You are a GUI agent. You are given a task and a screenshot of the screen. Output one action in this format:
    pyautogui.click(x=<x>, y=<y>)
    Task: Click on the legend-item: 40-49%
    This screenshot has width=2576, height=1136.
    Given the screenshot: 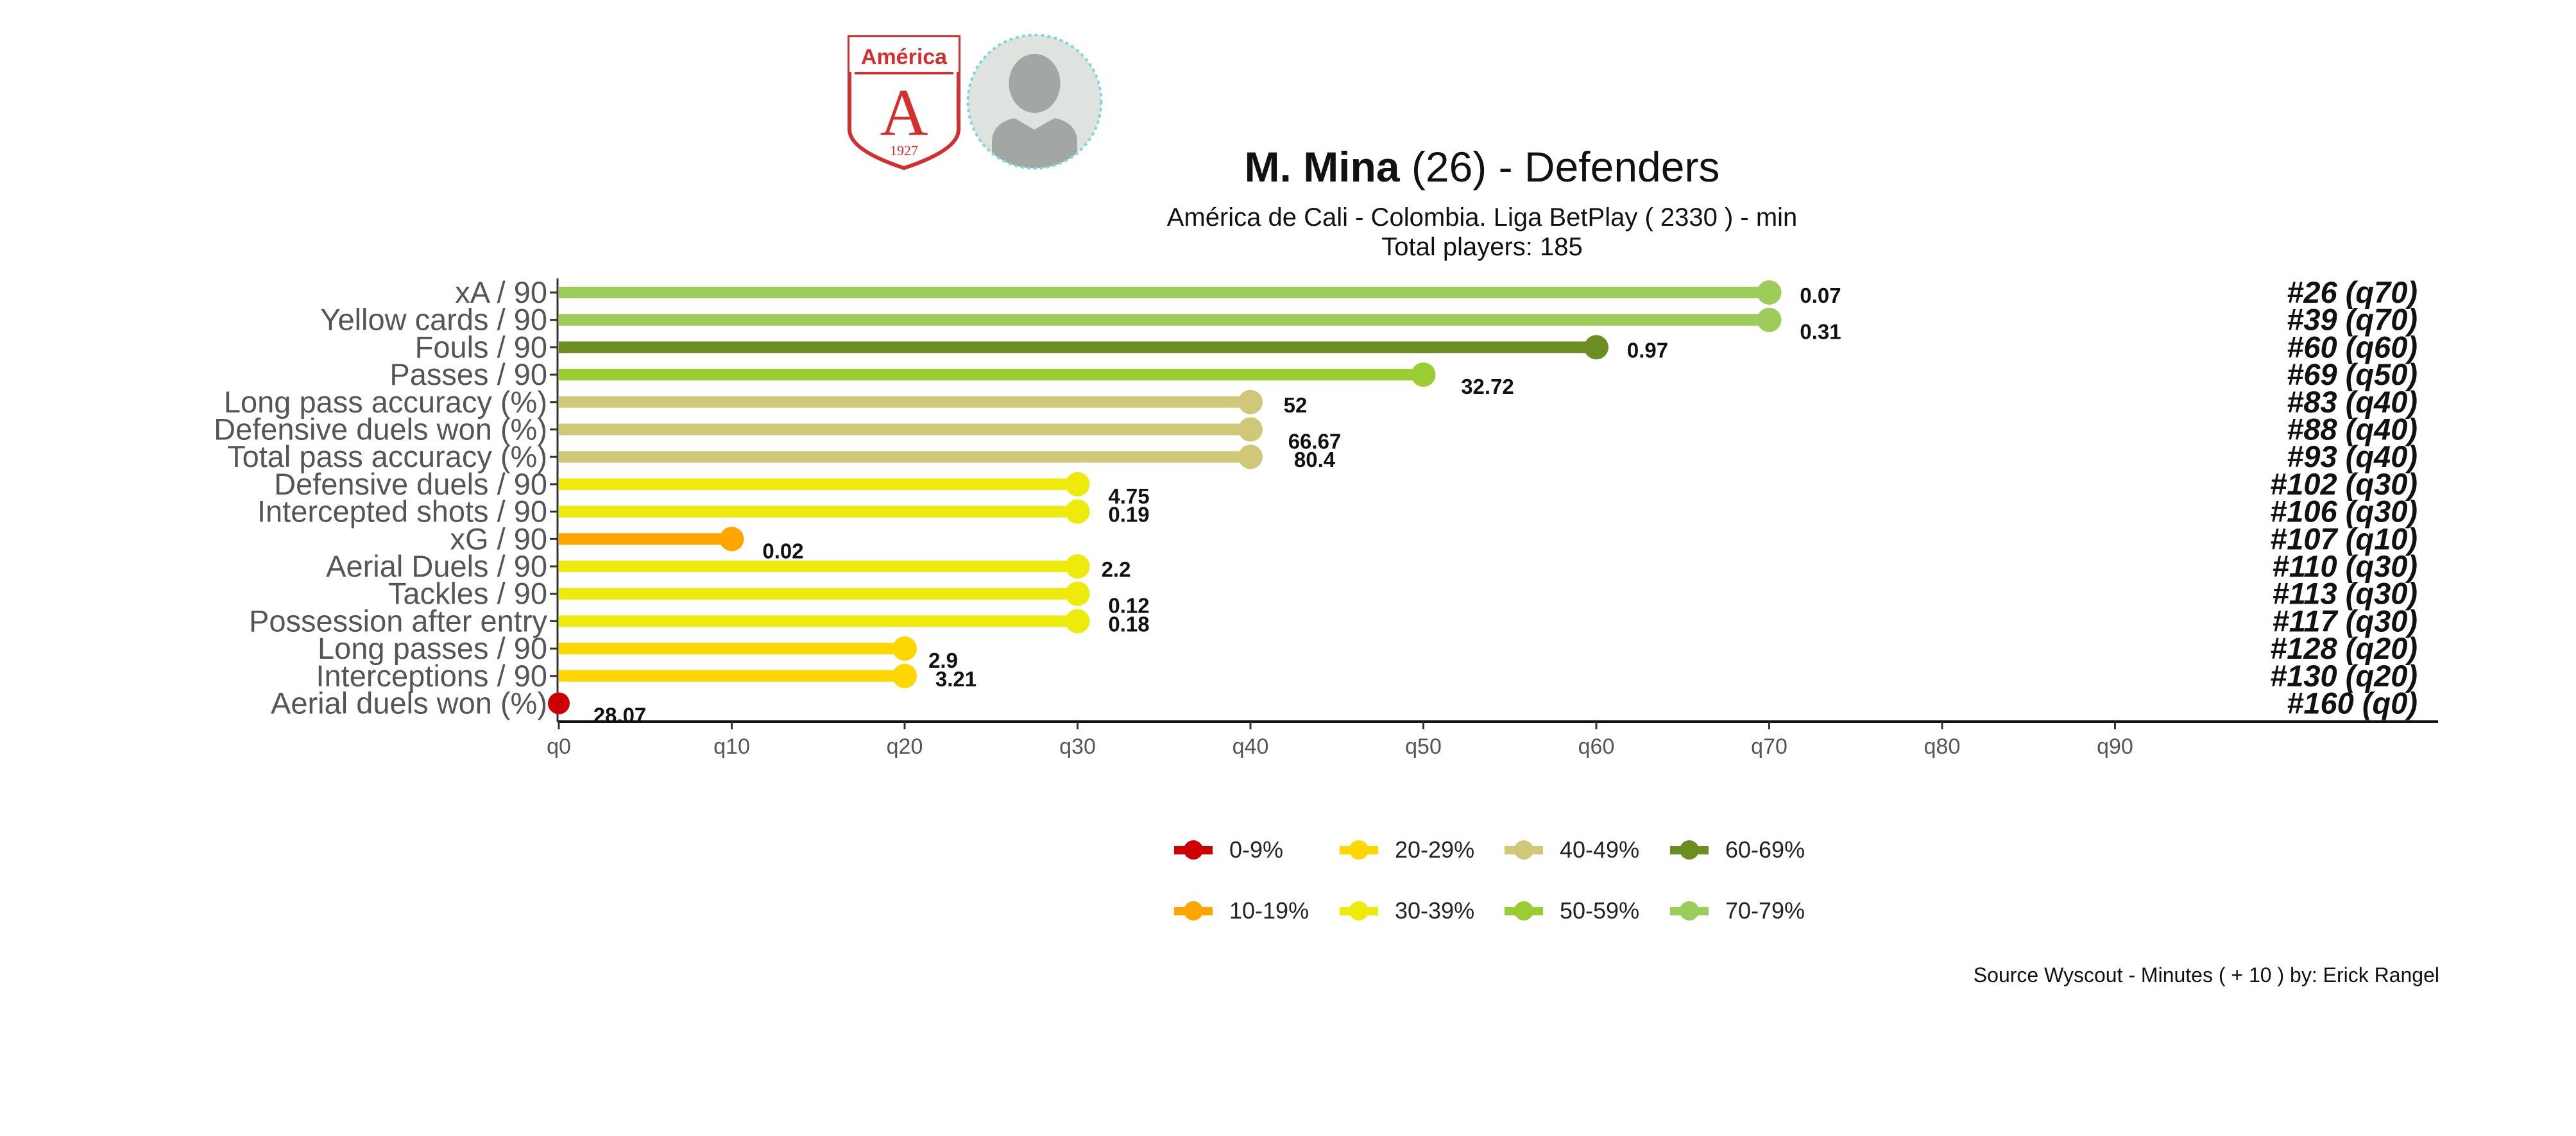 What is the action you would take?
    pyautogui.click(x=1572, y=850)
    